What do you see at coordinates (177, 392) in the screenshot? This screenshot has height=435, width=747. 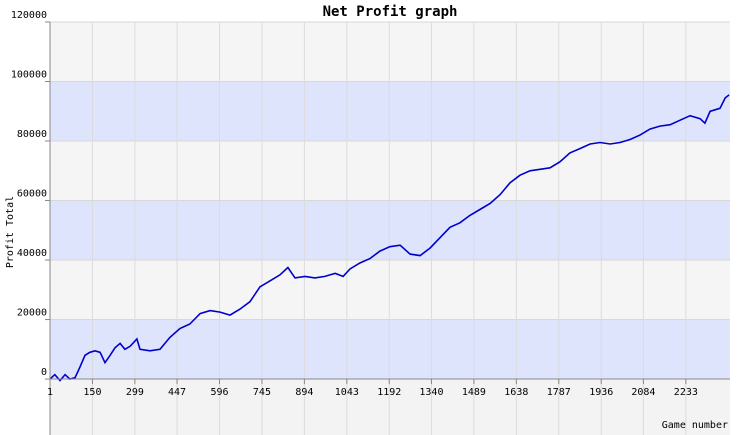 I see `x-tick-label: 447` at bounding box center [177, 392].